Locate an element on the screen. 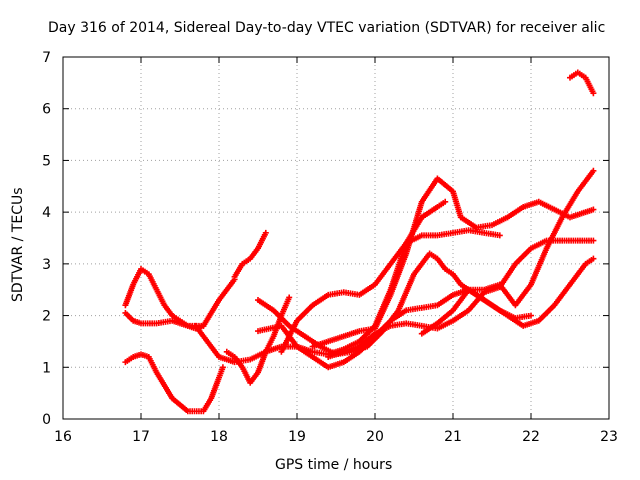 This screenshot has height=480, width=640. y-tick-label: 4 is located at coordinates (46, 213).